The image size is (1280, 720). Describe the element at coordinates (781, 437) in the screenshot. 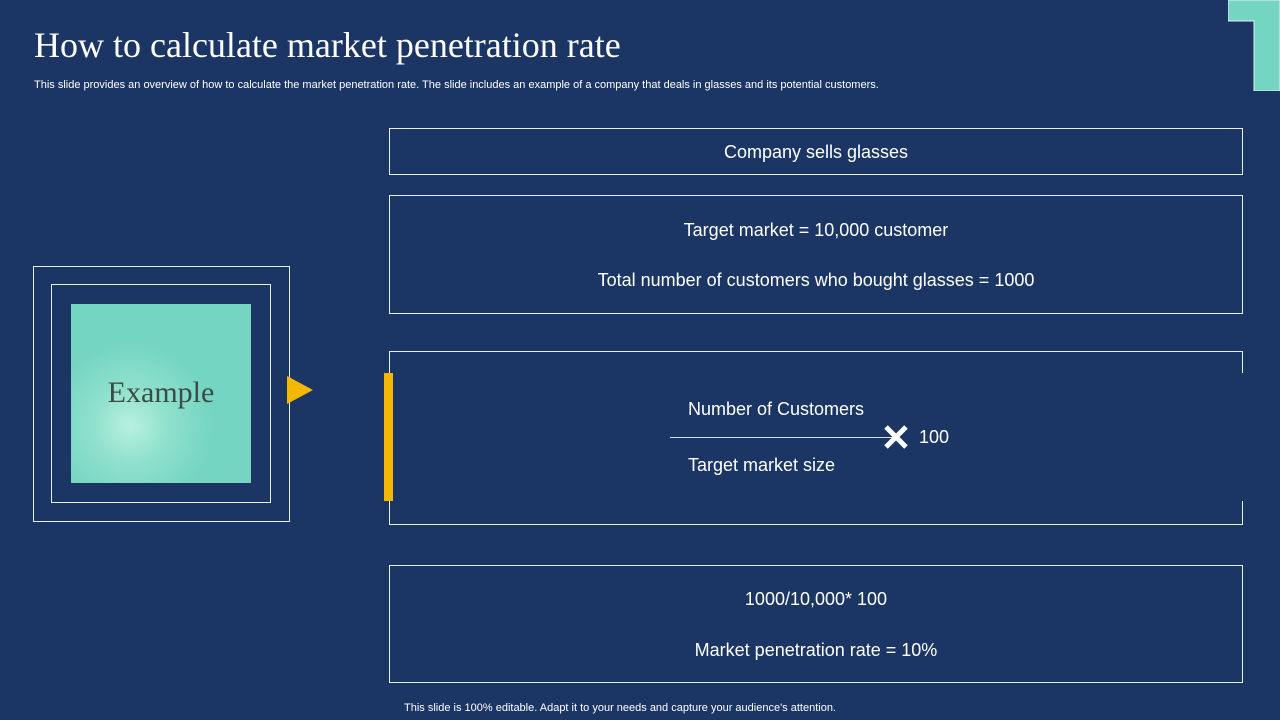

I see `fraction-line` at that location.